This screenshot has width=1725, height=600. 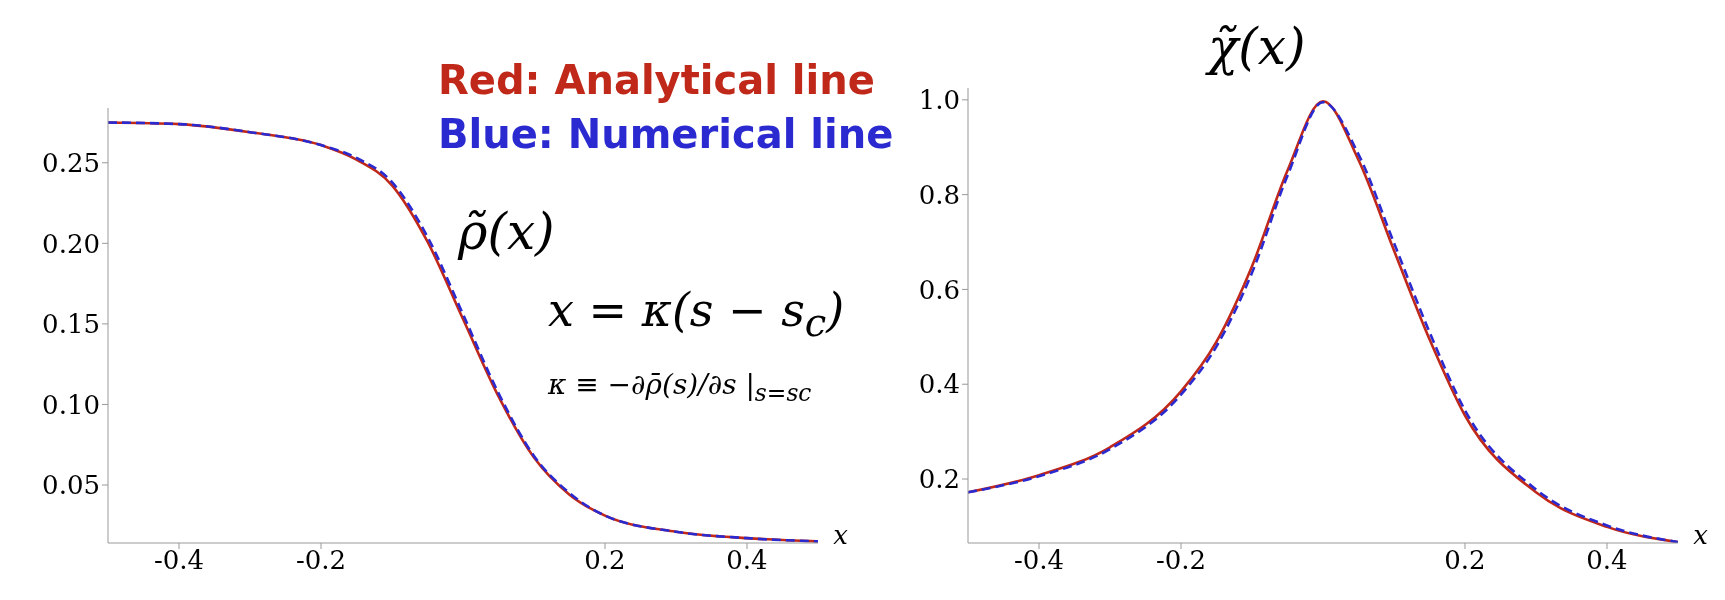 What do you see at coordinates (657, 80) in the screenshot?
I see `text: Red: Analytical line` at bounding box center [657, 80].